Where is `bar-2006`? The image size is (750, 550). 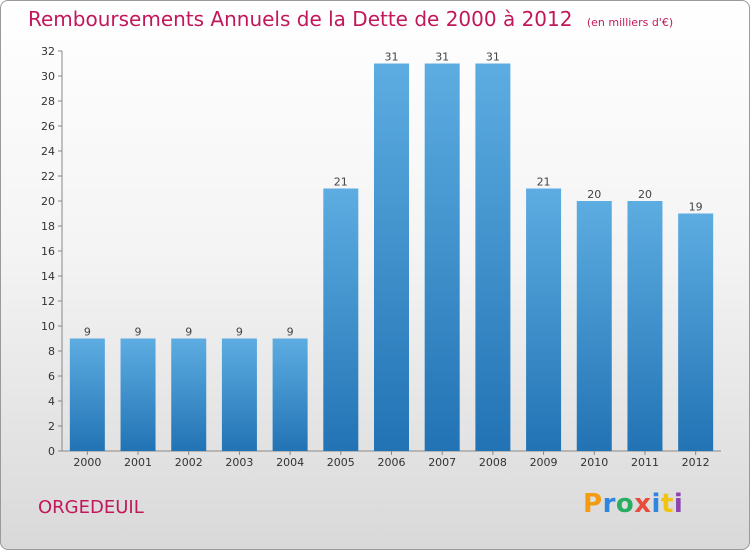 bar-2006 is located at coordinates (391, 257).